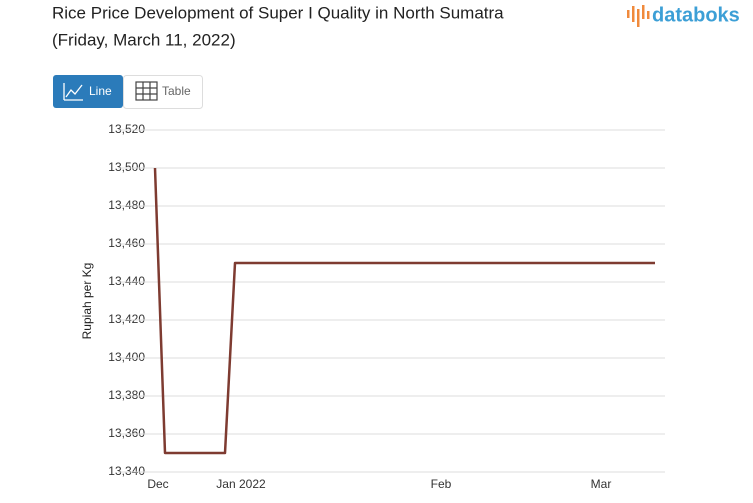 The width and height of the screenshot is (753, 503). Describe the element at coordinates (126, 167) in the screenshot. I see `y-tick-label: 13,500` at that location.